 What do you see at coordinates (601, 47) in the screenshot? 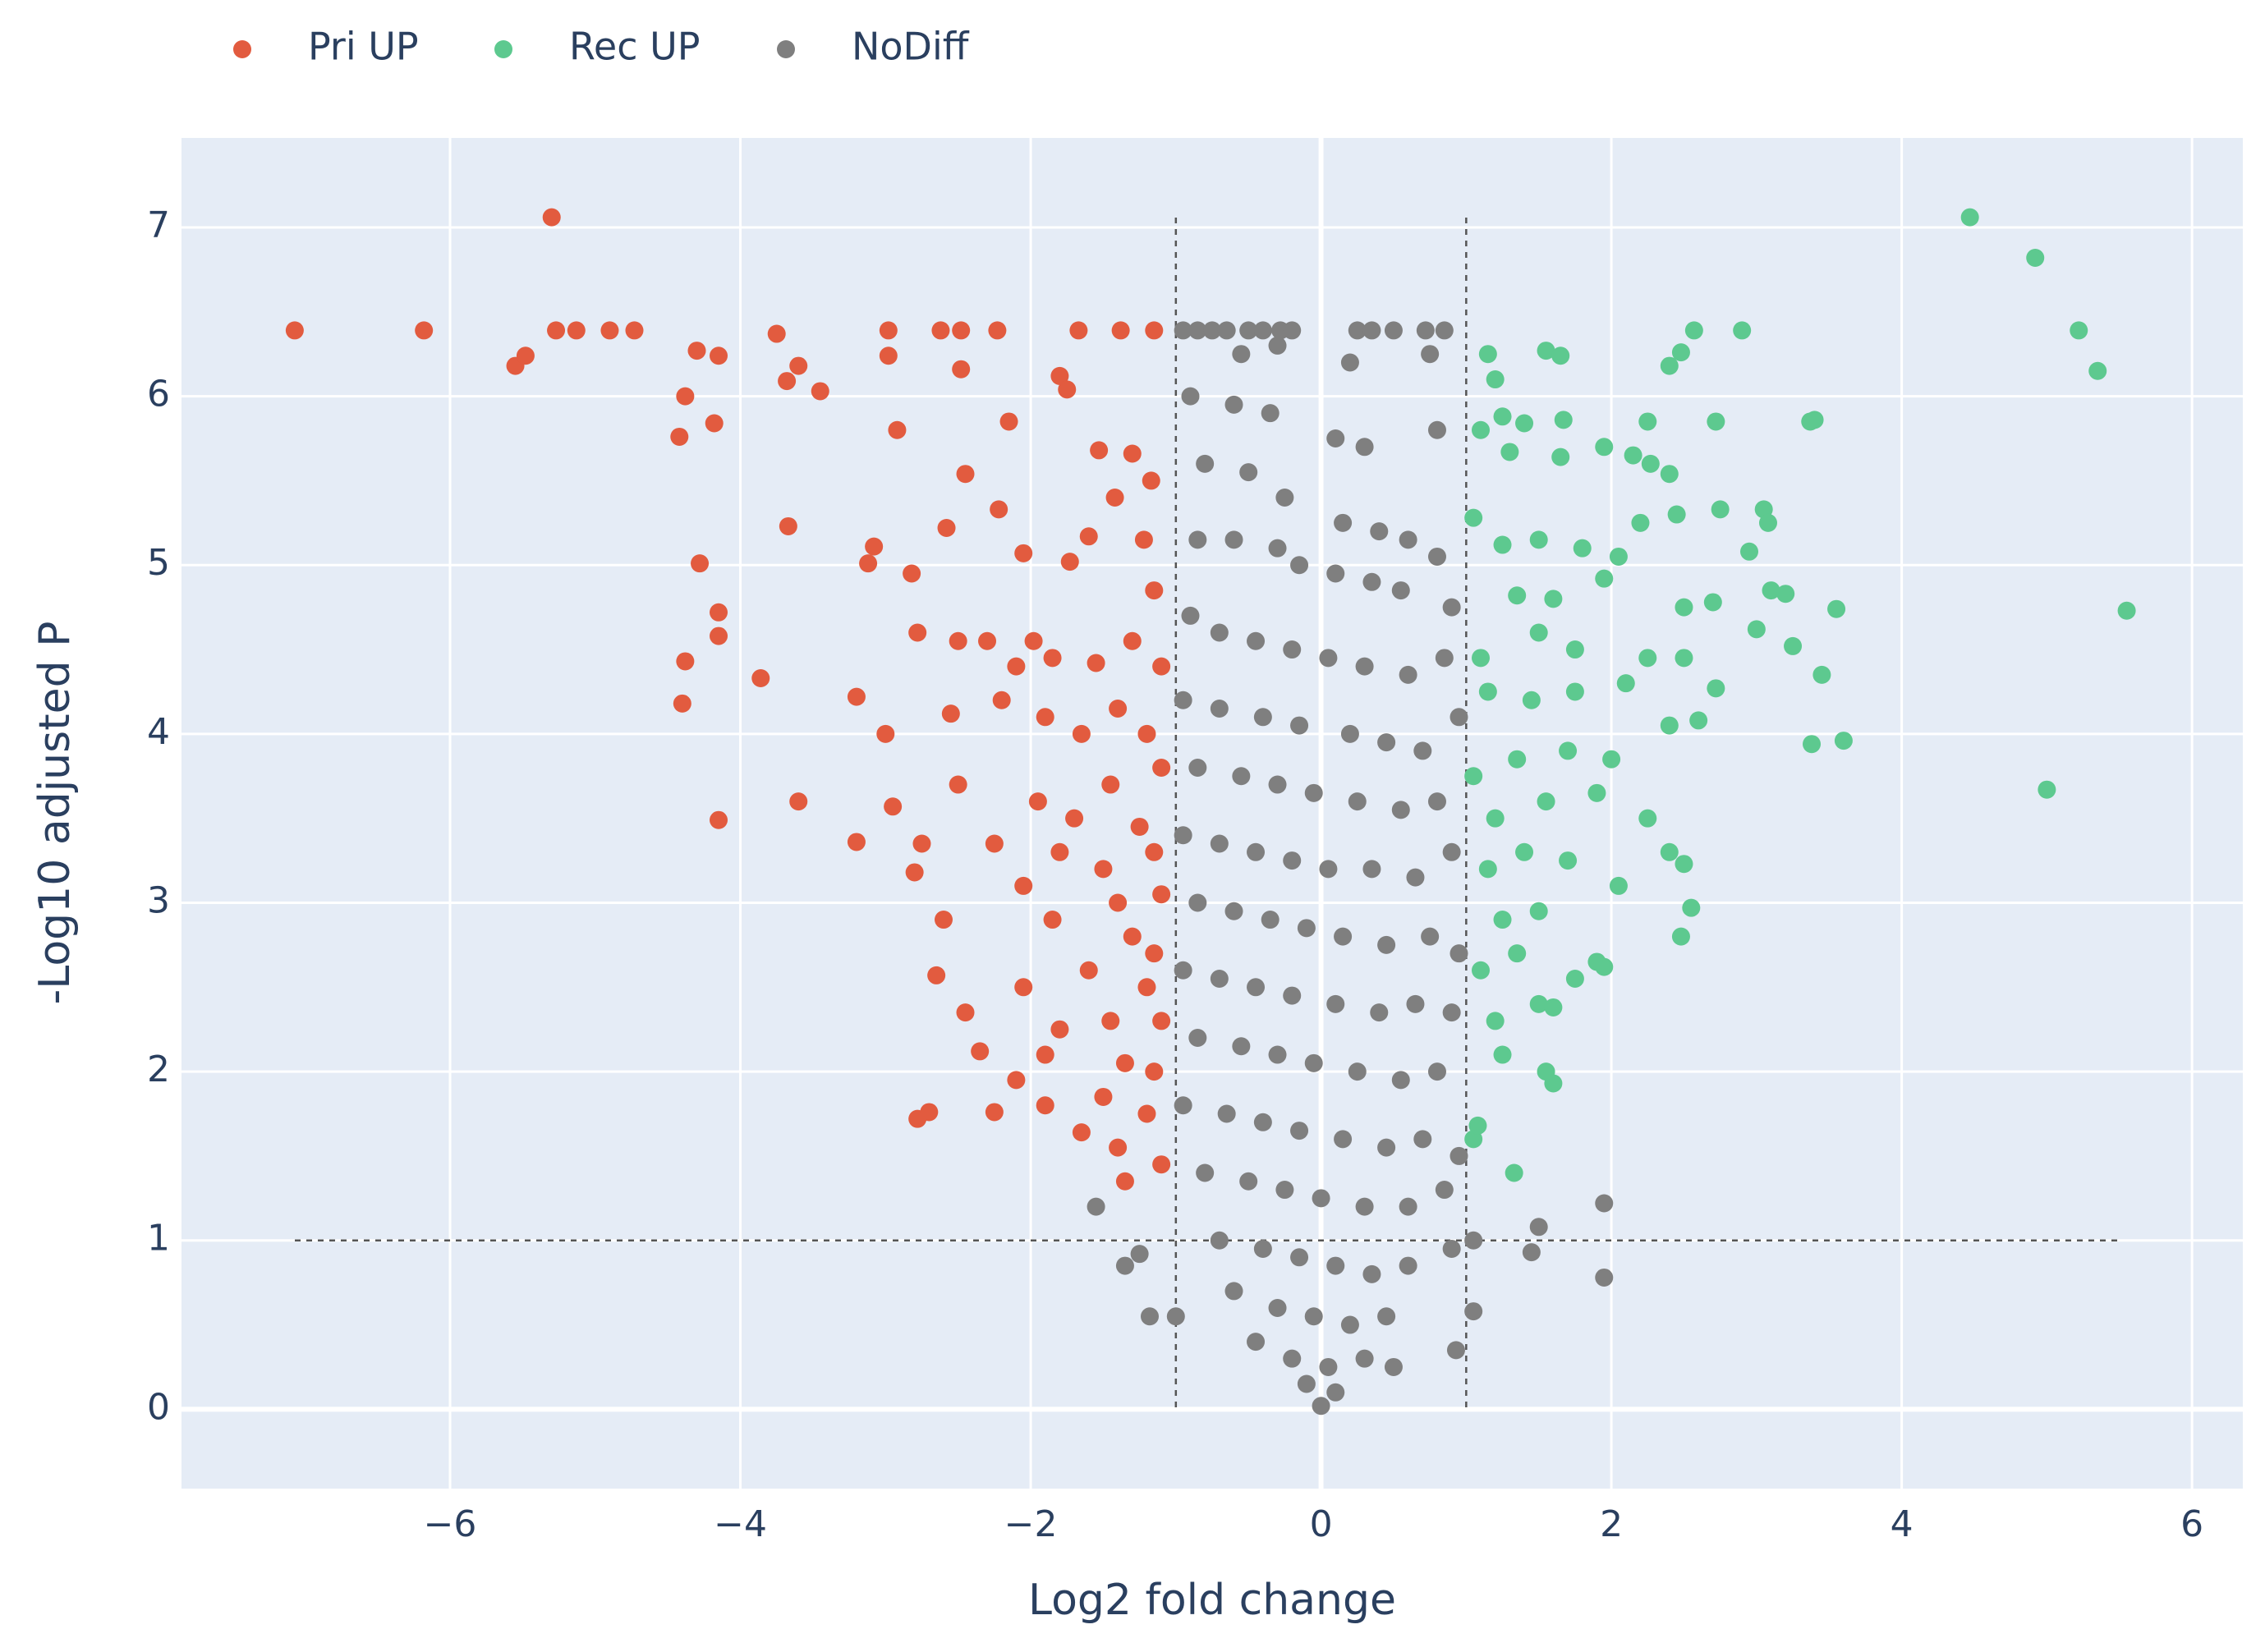
I see `legend: Pri UP Rec UP NoDiff` at bounding box center [601, 47].